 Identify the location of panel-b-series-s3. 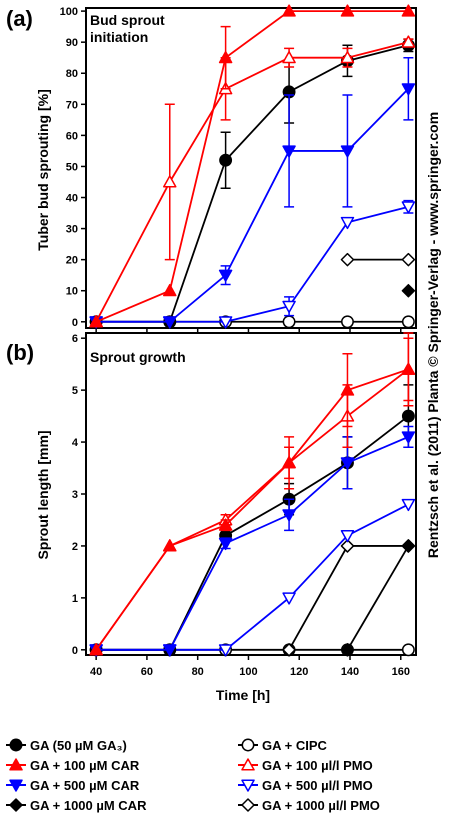
(378, 598).